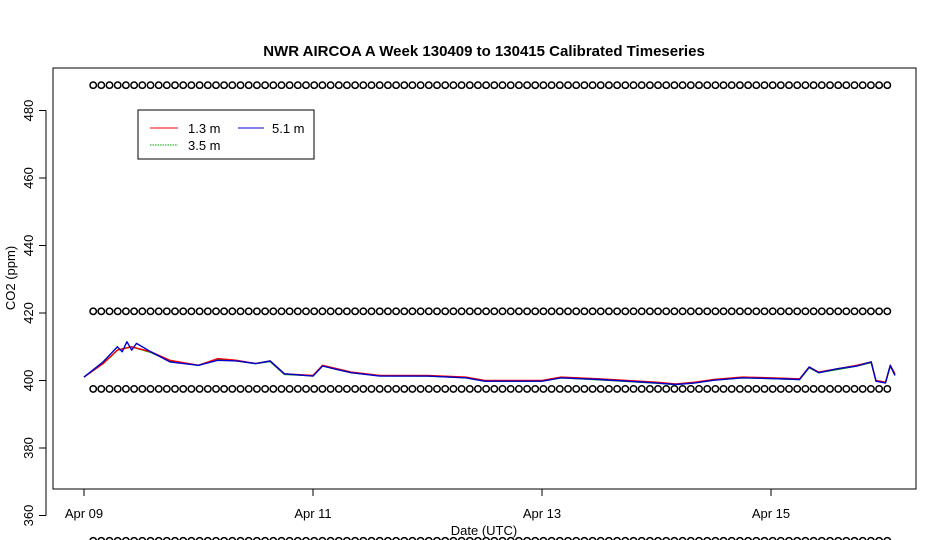 This screenshot has width=936, height=540. Describe the element at coordinates (226, 134) in the screenshot. I see `legend: 1.3 m 3.5 m 5.1 m` at that location.